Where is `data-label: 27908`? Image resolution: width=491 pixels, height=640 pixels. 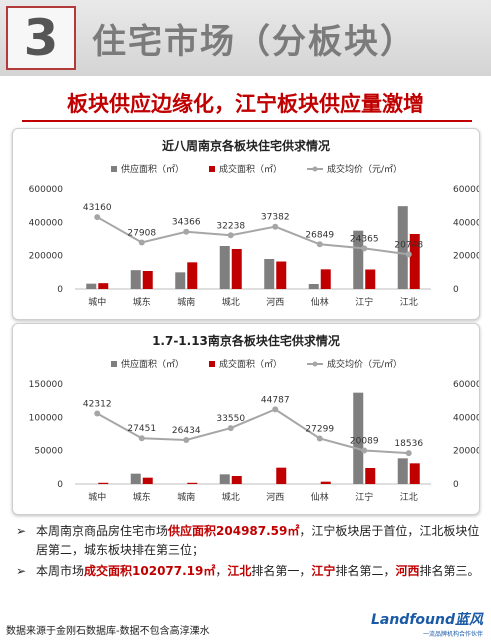
data-label: 27908 is located at coordinates (141, 233).